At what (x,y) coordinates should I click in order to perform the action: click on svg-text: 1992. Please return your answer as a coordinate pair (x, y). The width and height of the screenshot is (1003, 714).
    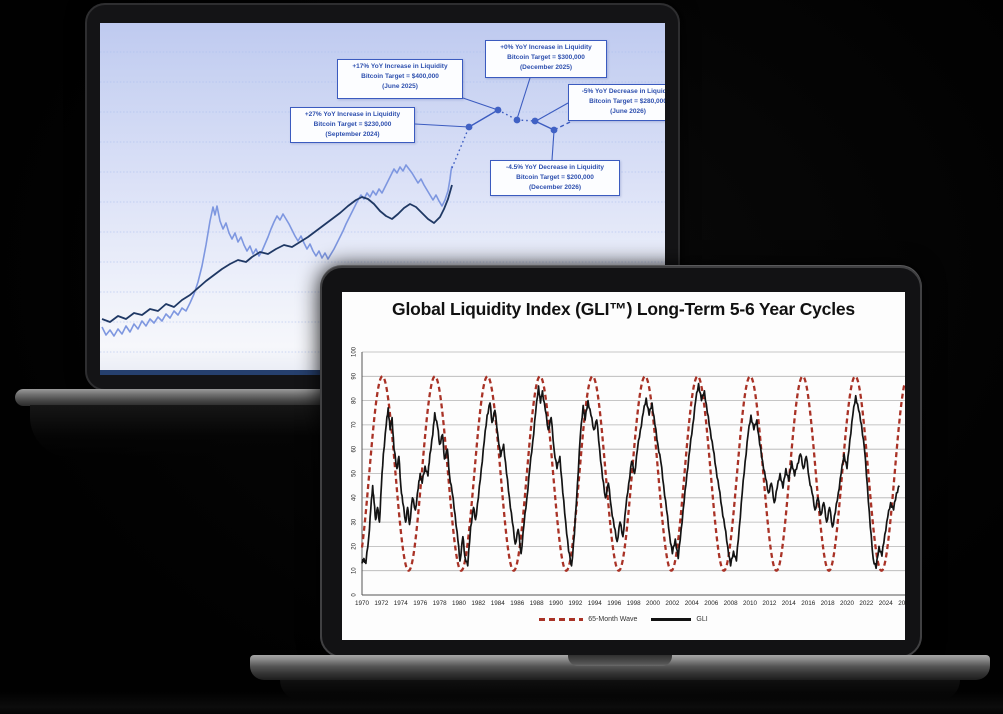
    Looking at the image, I should click on (575, 603).